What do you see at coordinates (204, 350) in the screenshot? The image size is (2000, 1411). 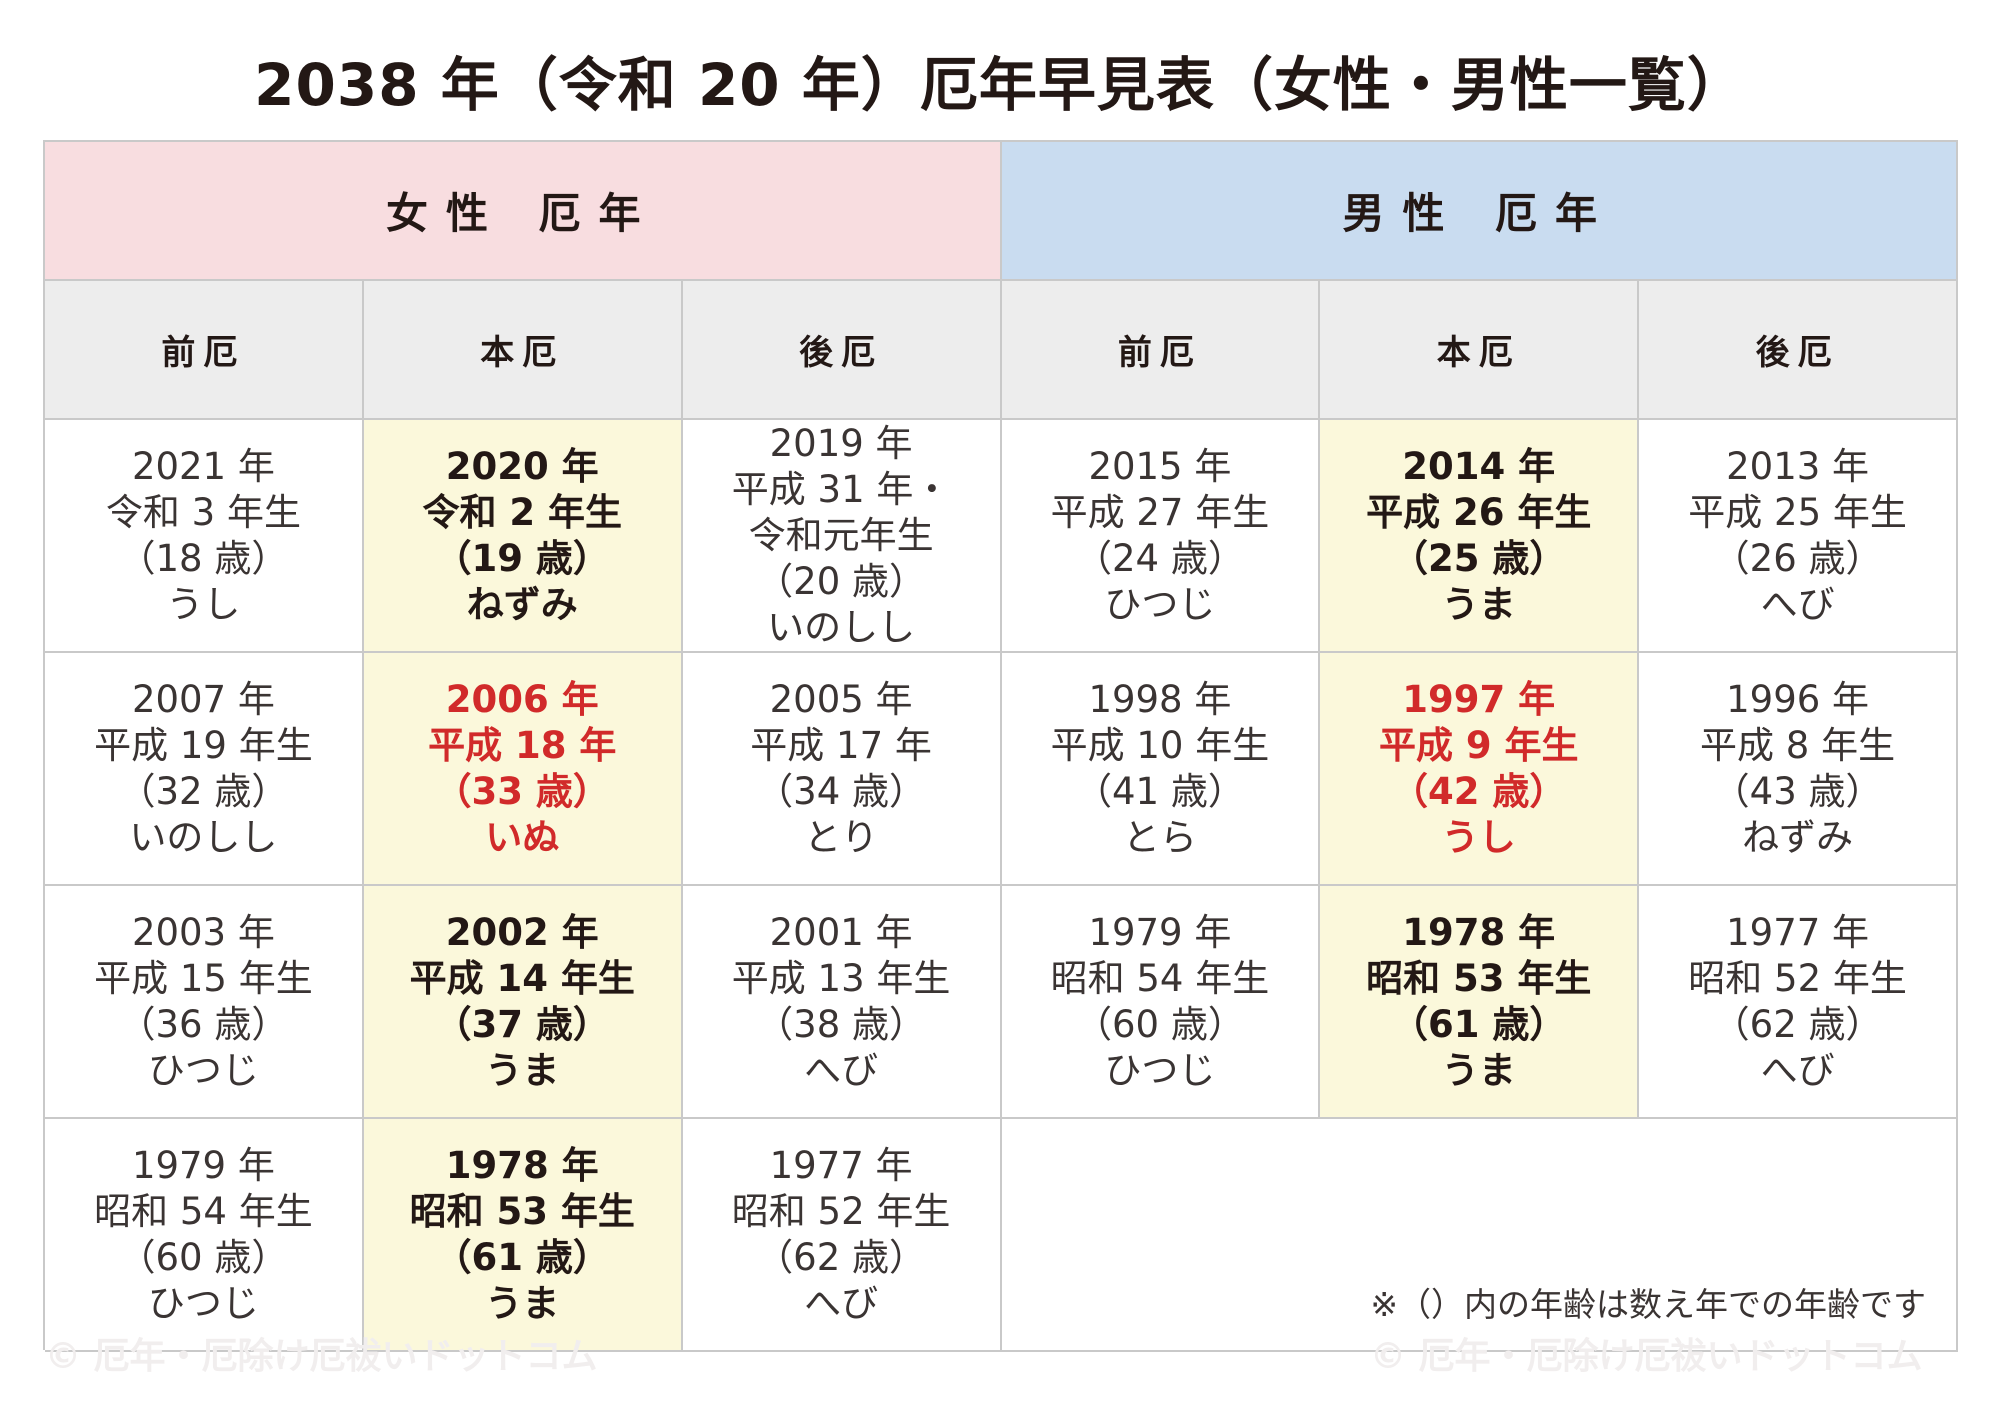 I see `female-maeyaku-header: 前厄` at bounding box center [204, 350].